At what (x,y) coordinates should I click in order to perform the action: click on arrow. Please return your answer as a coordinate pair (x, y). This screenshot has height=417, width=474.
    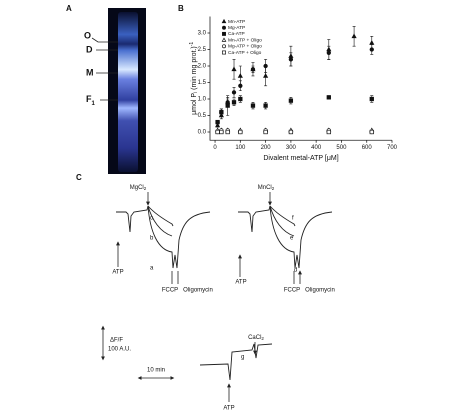
    Looking at the image, I should click on (235, 277).